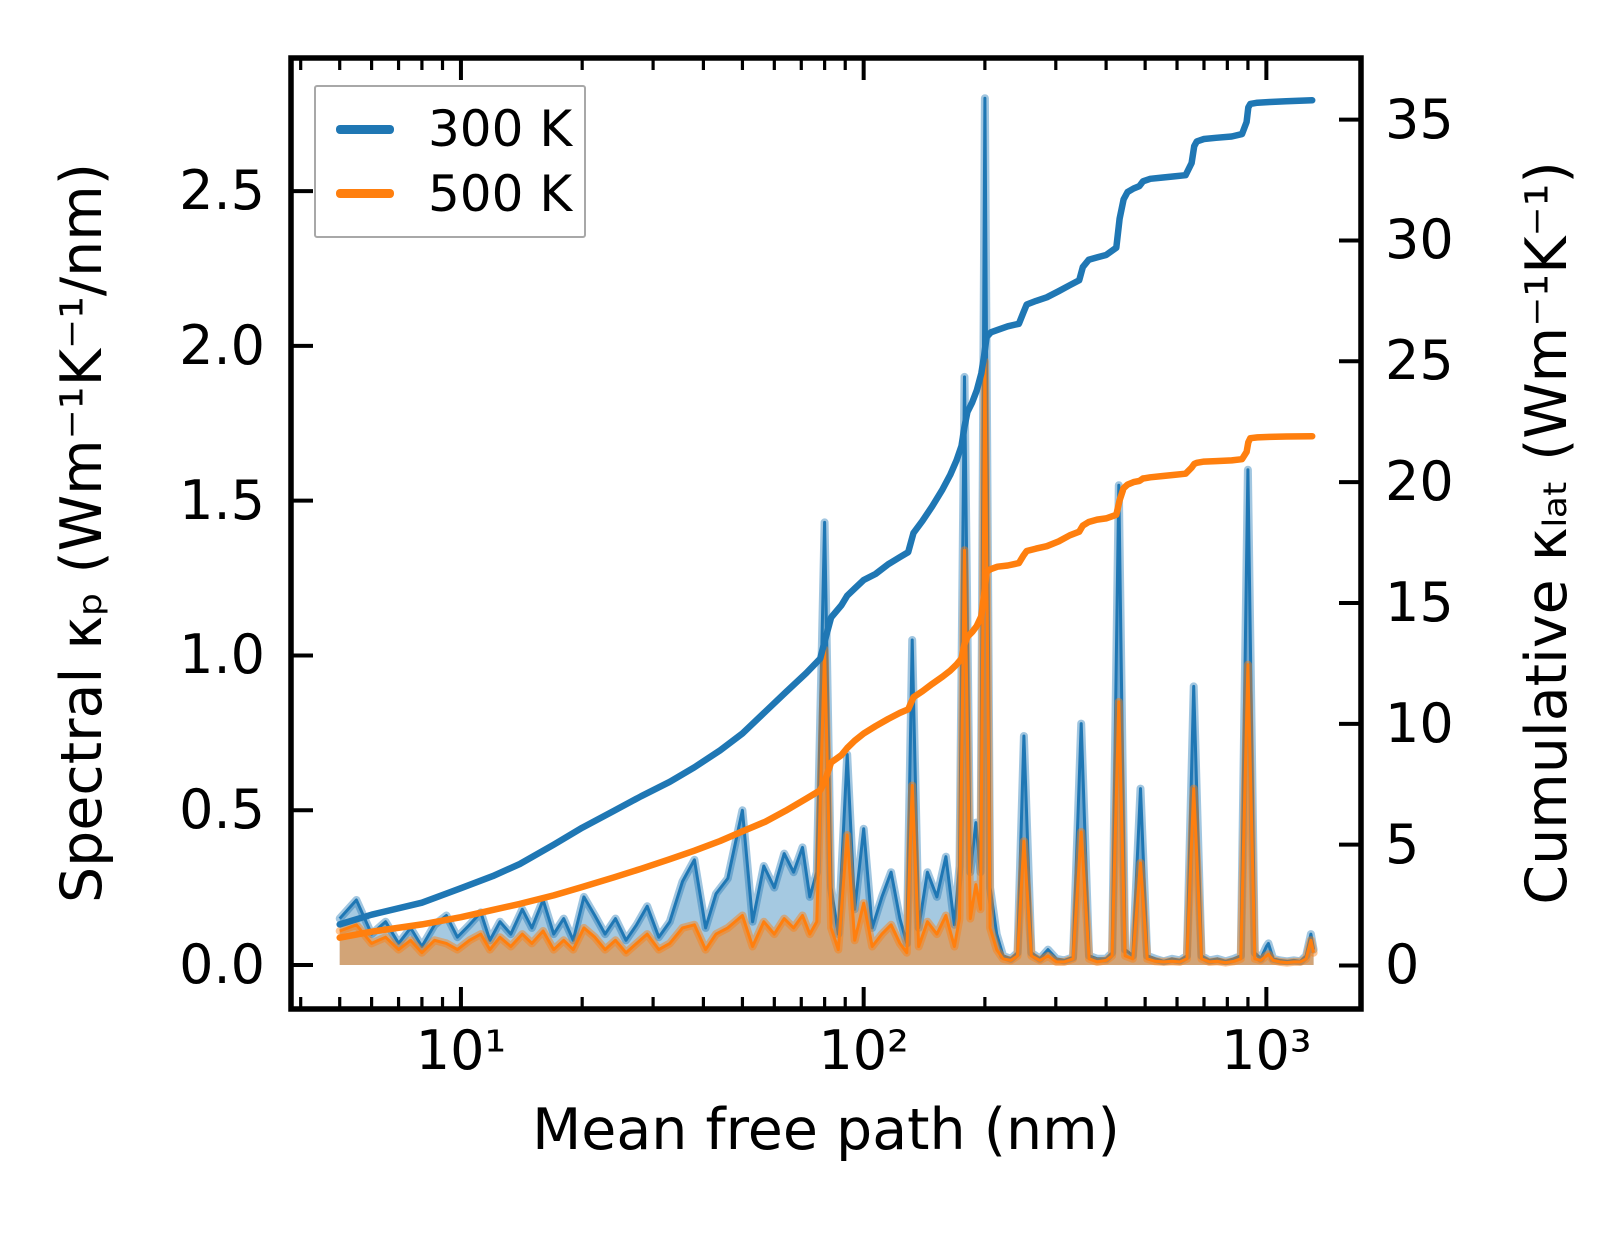 This screenshot has height=1254, width=1623. Describe the element at coordinates (222, 655) in the screenshot. I see `y-tick-label-left: 1.0` at that location.